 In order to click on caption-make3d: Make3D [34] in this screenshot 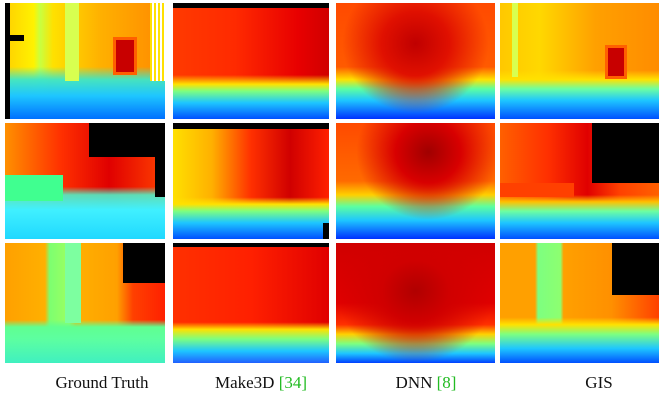, I will do `click(261, 382)`.